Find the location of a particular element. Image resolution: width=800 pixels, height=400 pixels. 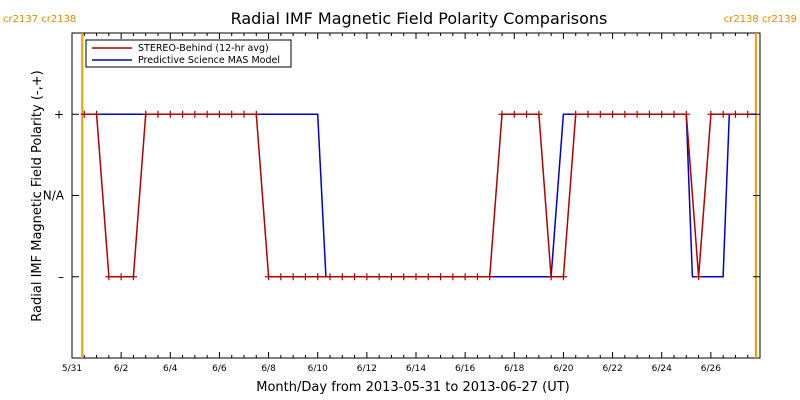

legend-label-mas: Predictive Science MAS Model is located at coordinates (209, 60).